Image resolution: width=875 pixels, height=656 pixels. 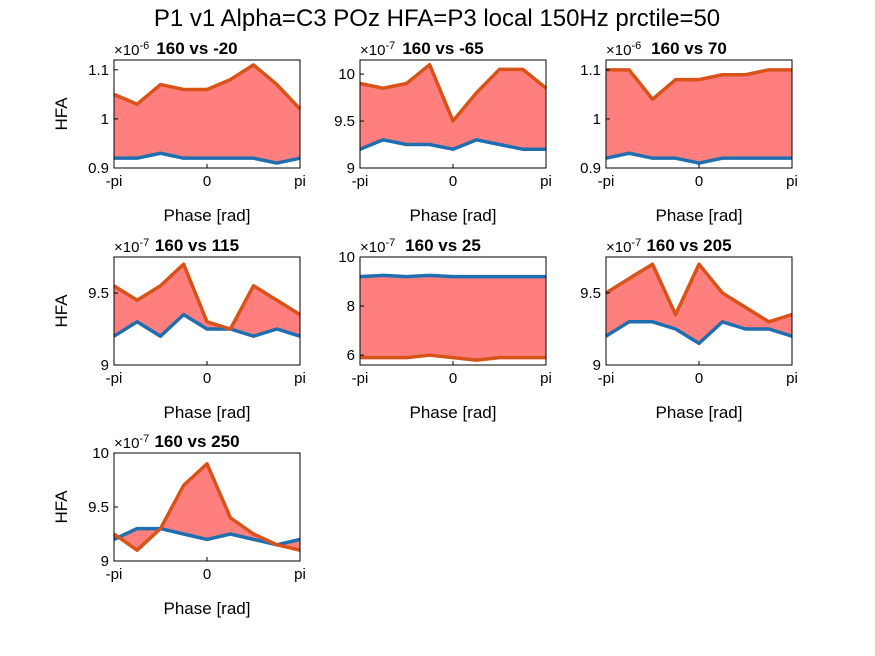 I want to click on subplot-4: -pi 0 pi 9 9.5 ×10⁻⁷ 160 vs 115 Phase [rad] HFA, so click(x=179, y=329).